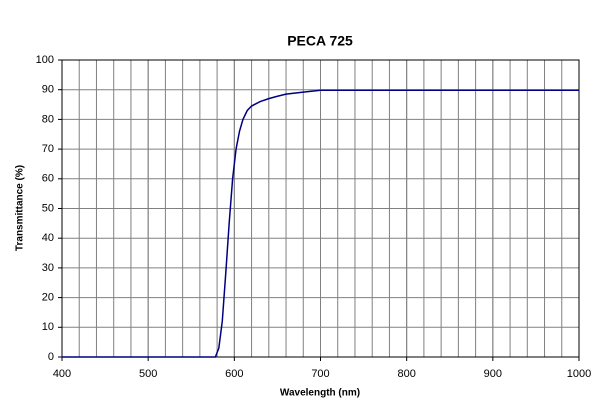 The height and width of the screenshot is (410, 600). Describe the element at coordinates (48, 268) in the screenshot. I see `y-tick-label: 30` at that location.